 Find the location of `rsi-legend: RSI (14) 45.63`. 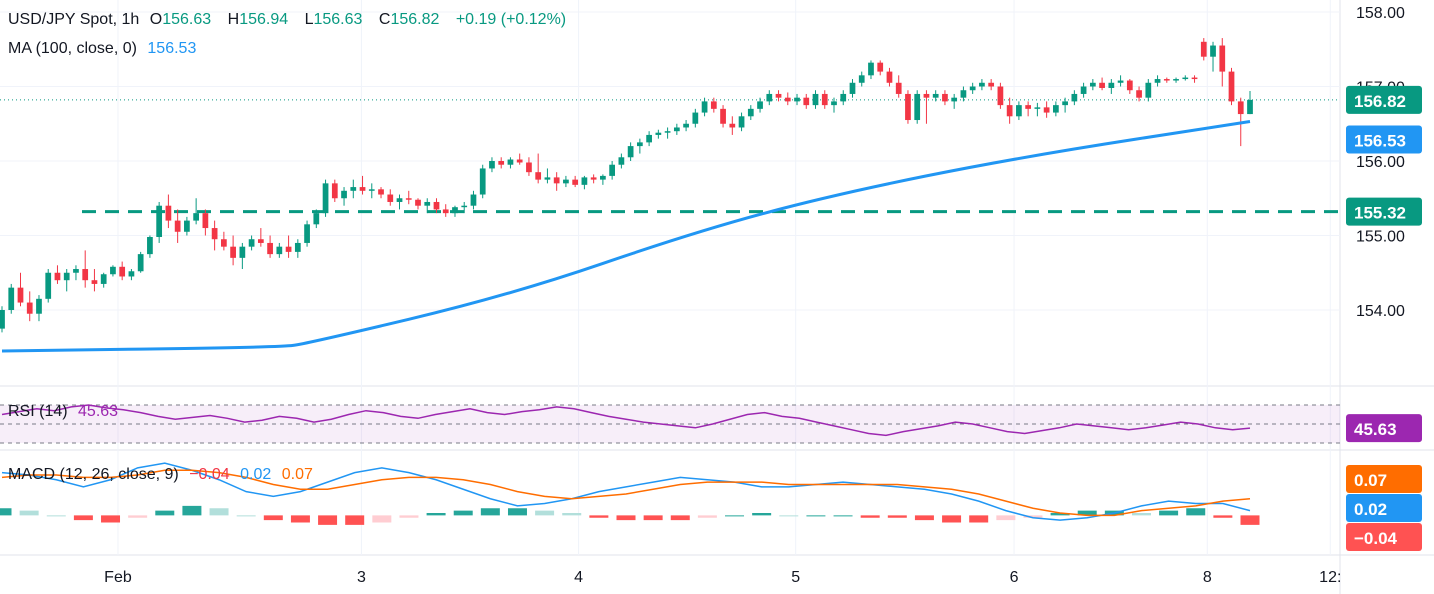

rsi-legend: RSI (14) 45.63 is located at coordinates (66, 412).